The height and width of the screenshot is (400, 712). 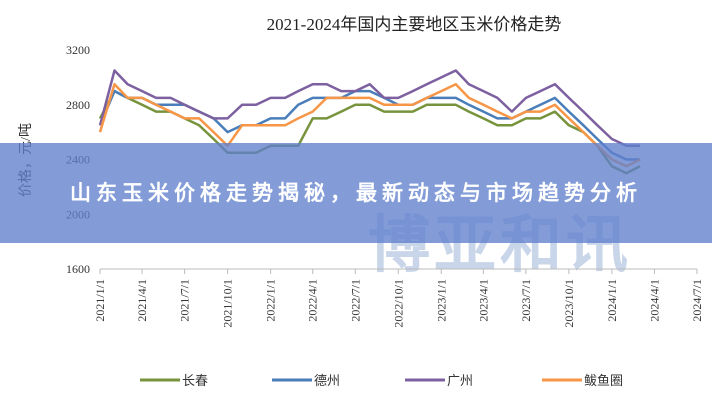 What do you see at coordinates (526, 300) in the screenshot?
I see `x-tick-label: 2023/7/1` at bounding box center [526, 300].